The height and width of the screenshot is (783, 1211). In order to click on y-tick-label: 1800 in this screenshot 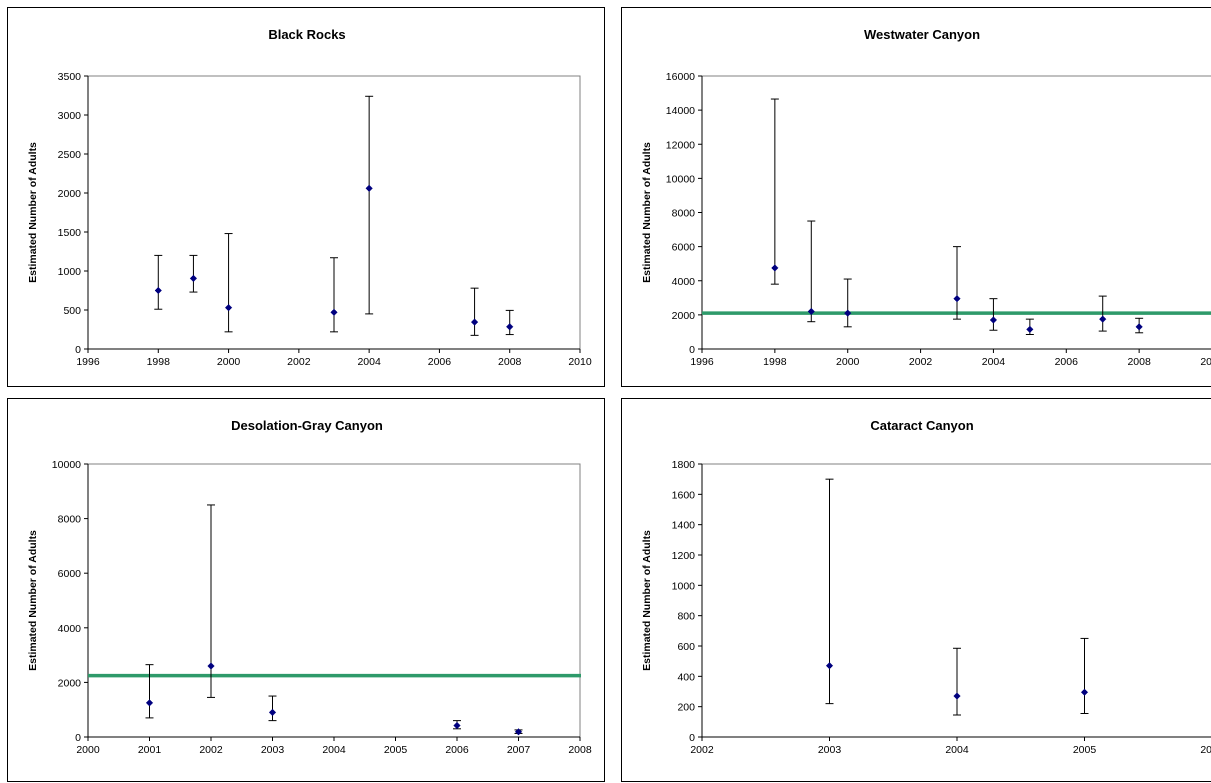, I will do `click(684, 465)`.